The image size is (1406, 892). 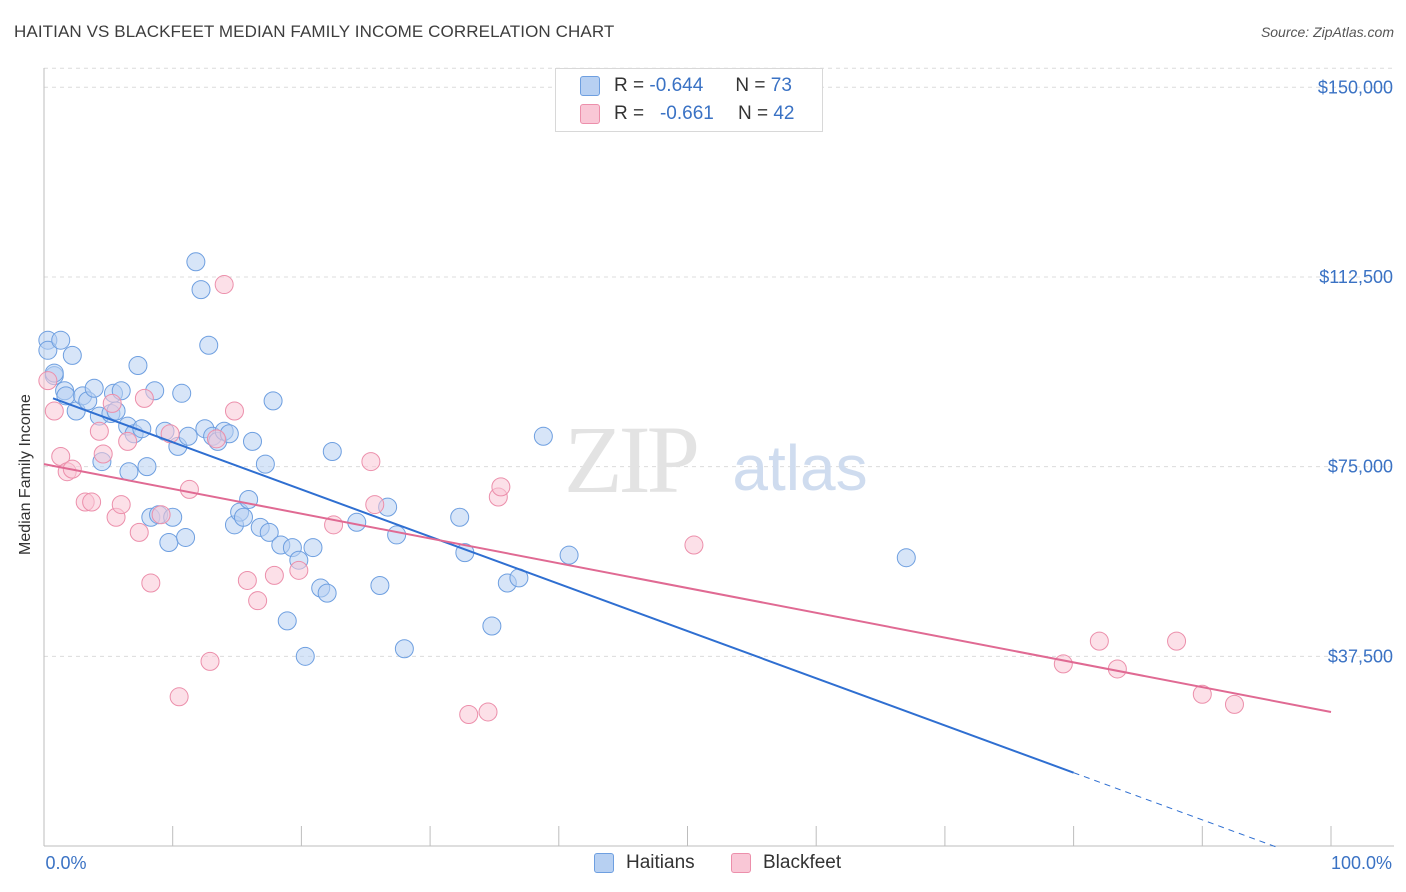 What do you see at coordinates (786, 863) in the screenshot?
I see `series-legend-blackfeet: Blackfeet` at bounding box center [786, 863].